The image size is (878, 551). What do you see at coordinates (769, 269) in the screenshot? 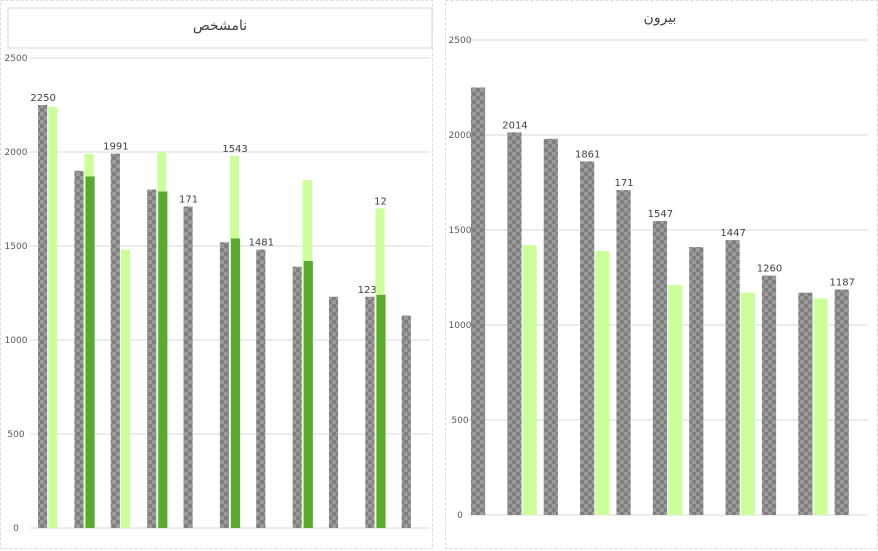
I see `data-label: 1260` at bounding box center [769, 269].